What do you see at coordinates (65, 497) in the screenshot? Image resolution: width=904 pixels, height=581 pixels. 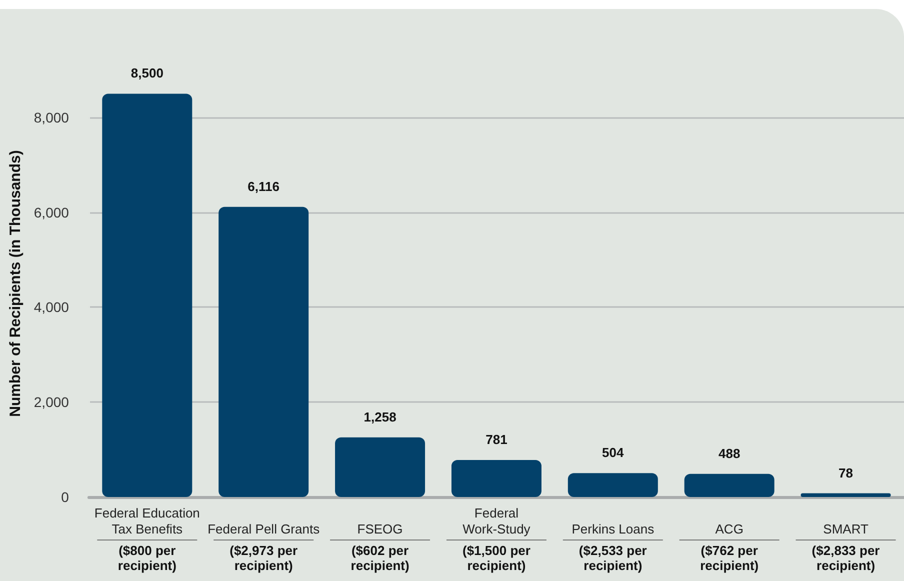 I see `y-tick-label: 0` at bounding box center [65, 497].